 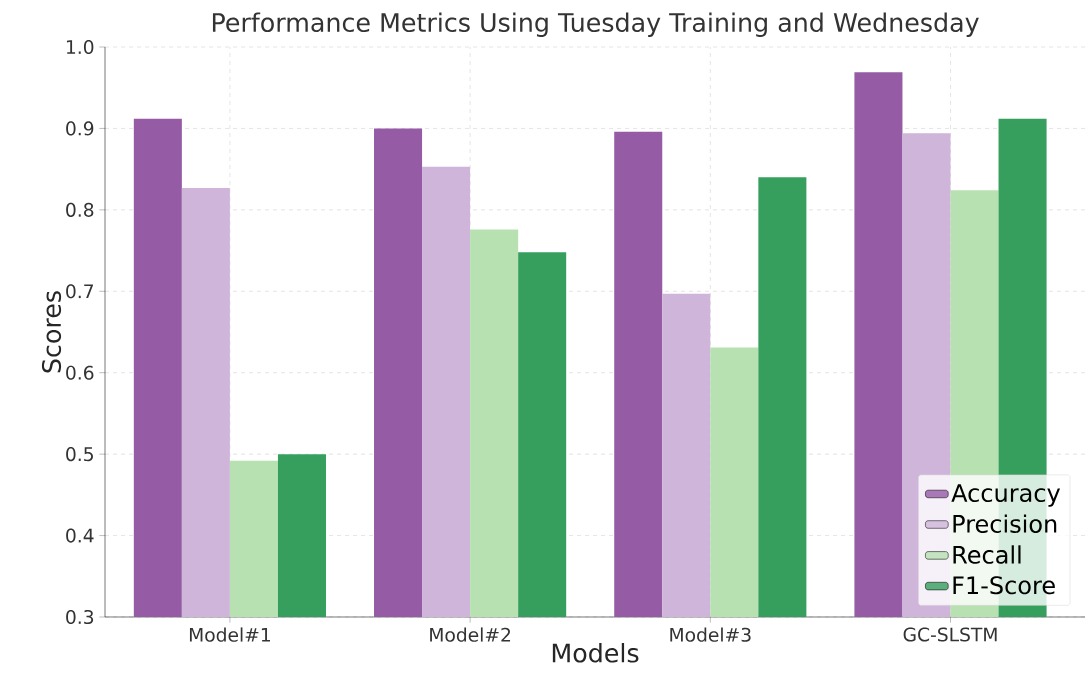 I want to click on y-tick-label: 0.5, so click(x=79, y=454).